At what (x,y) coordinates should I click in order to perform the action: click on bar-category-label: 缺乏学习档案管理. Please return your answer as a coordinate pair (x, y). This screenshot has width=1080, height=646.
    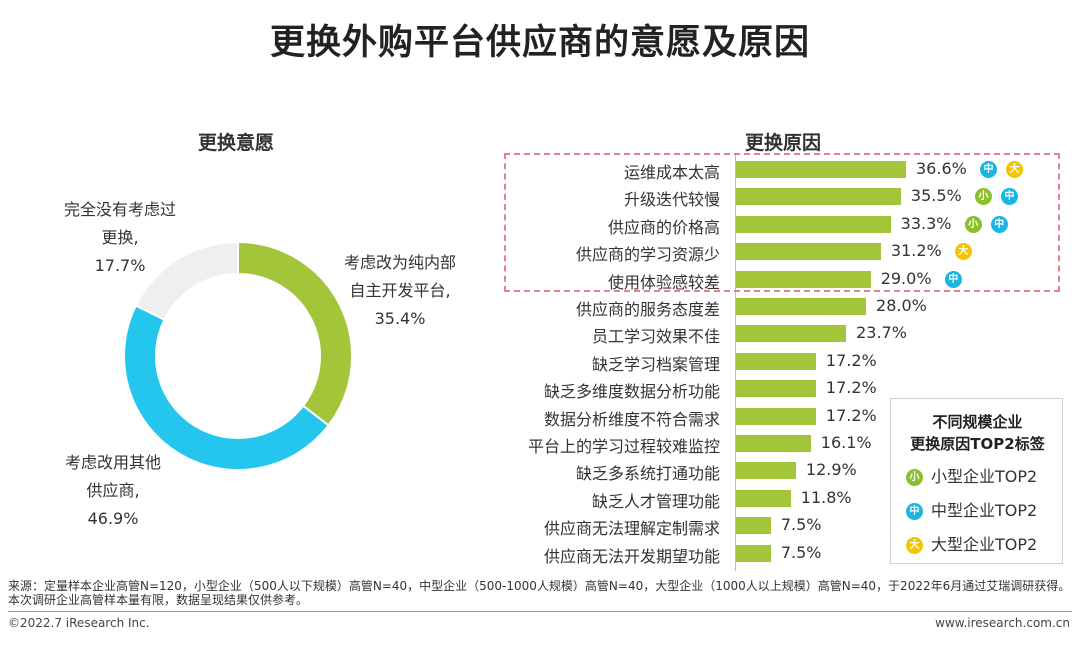
    Looking at the image, I should click on (655, 364).